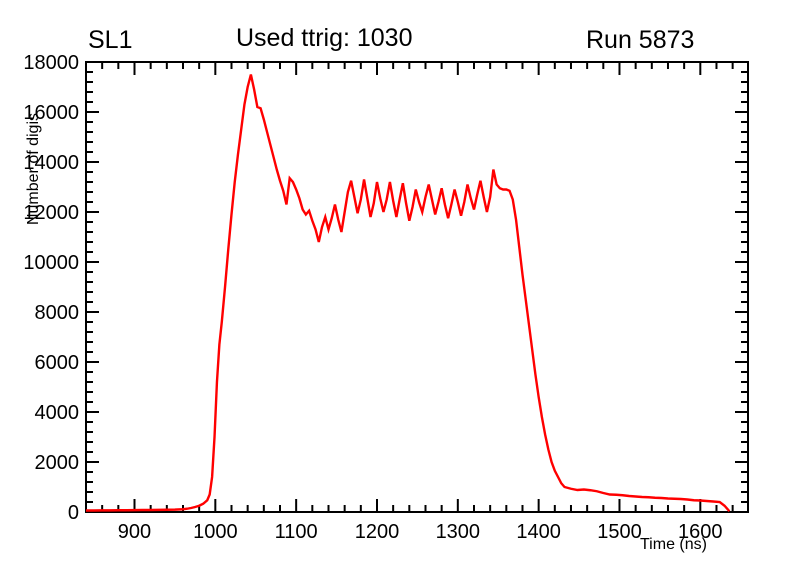 The width and height of the screenshot is (796, 572). I want to click on svg-text: 1500, so click(619, 532).